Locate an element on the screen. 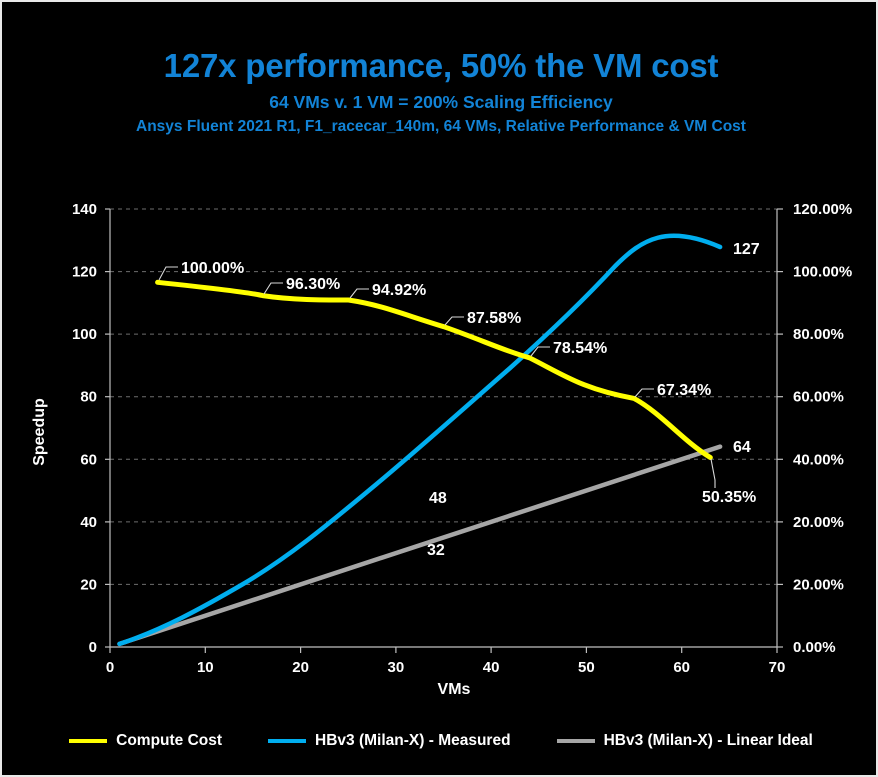  page-title: 127x performance, 50% the VM cost is located at coordinates (441, 65).